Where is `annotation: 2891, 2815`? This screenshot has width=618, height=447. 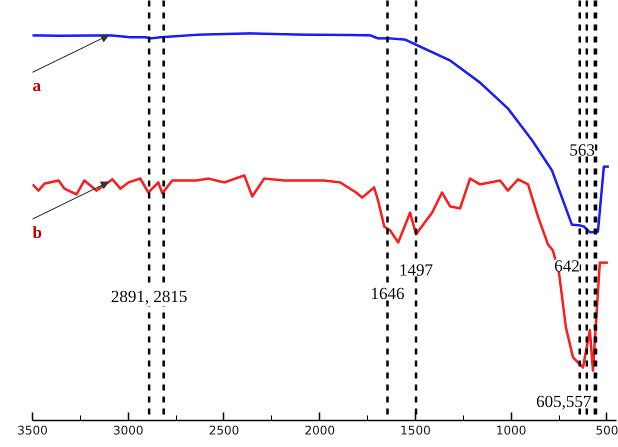
annotation: 2891, 2815 is located at coordinates (149, 296).